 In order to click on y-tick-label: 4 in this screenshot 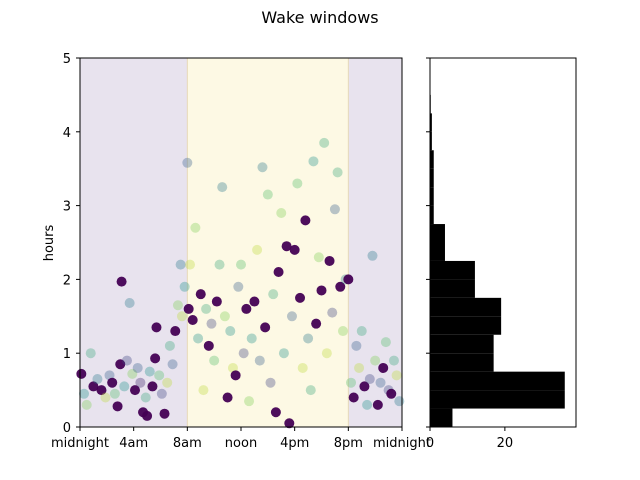, I will do `click(67, 133)`.